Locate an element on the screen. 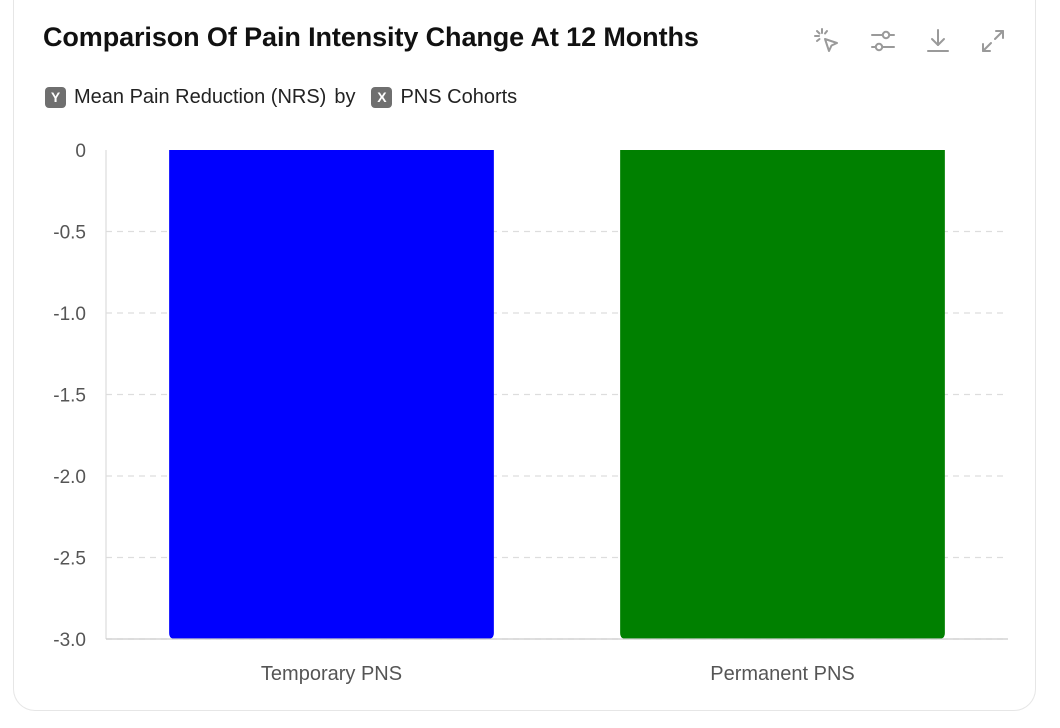 This screenshot has height=728, width=1060. download-icon is located at coordinates (938, 41).